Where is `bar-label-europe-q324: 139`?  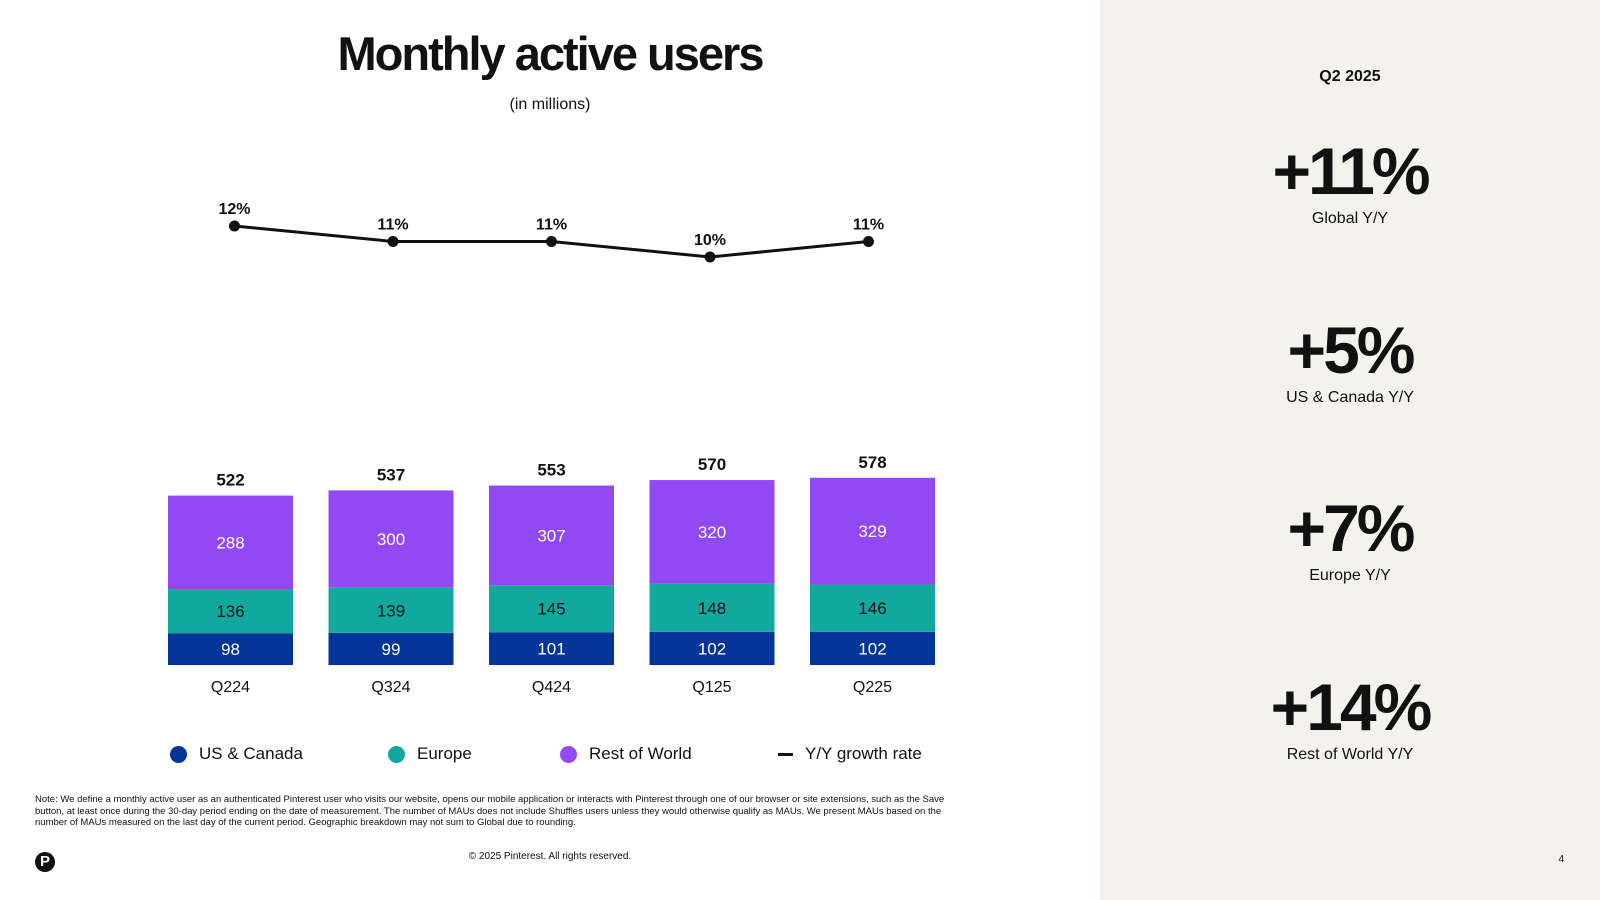
bar-label-europe-q324: 139 is located at coordinates (391, 610).